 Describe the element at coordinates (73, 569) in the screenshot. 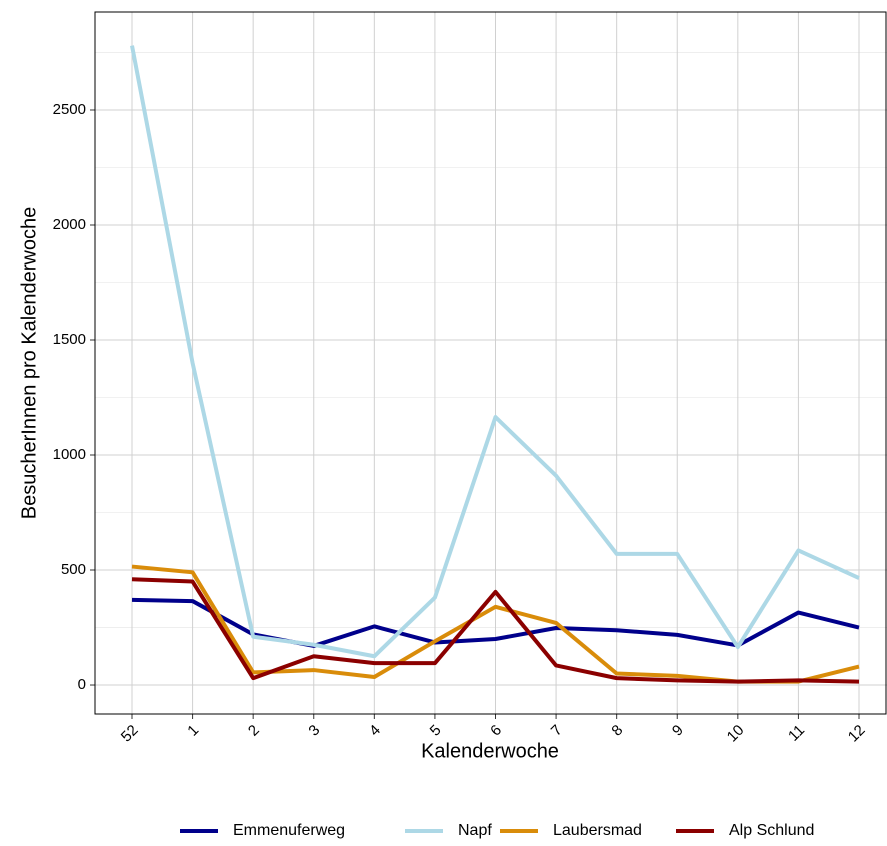

I see `y-tick-label: 500` at that location.